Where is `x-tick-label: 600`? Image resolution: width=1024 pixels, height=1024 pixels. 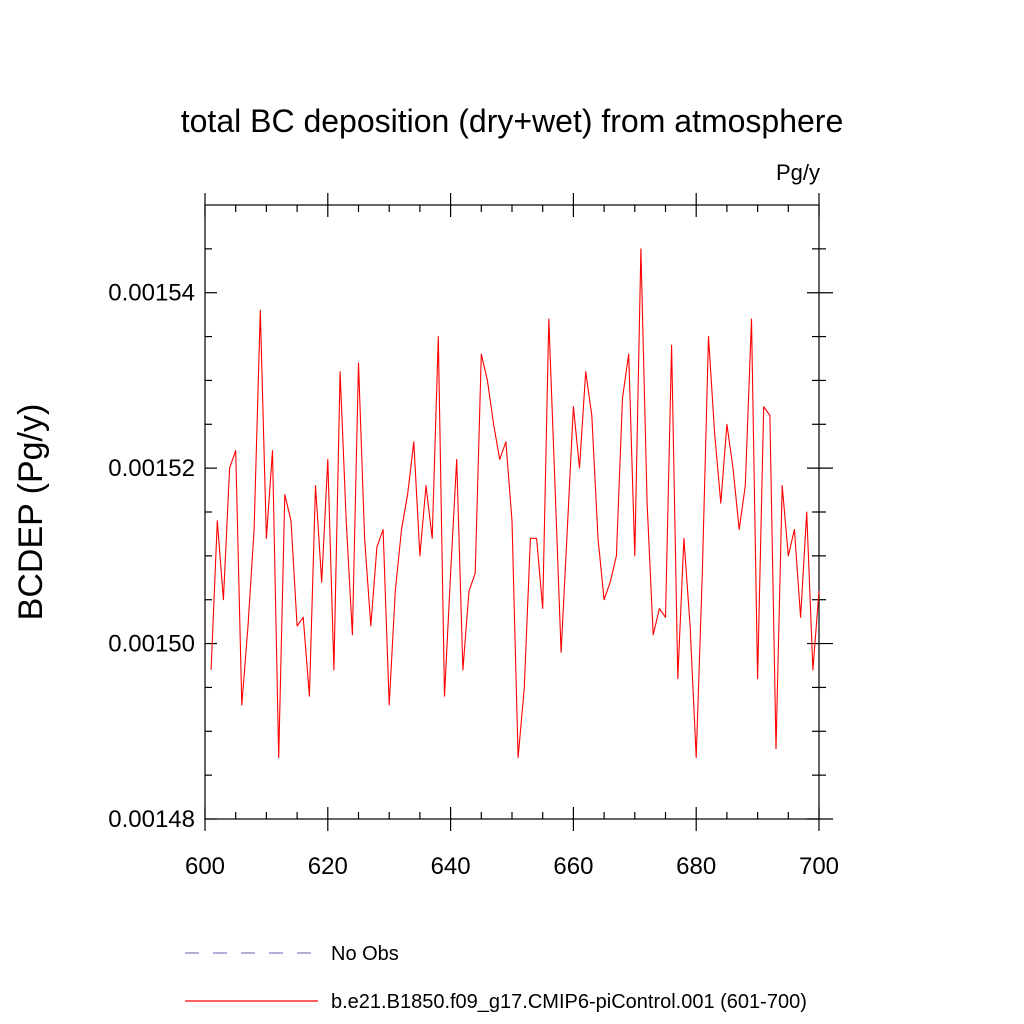
x-tick-label: 600 is located at coordinates (205, 866).